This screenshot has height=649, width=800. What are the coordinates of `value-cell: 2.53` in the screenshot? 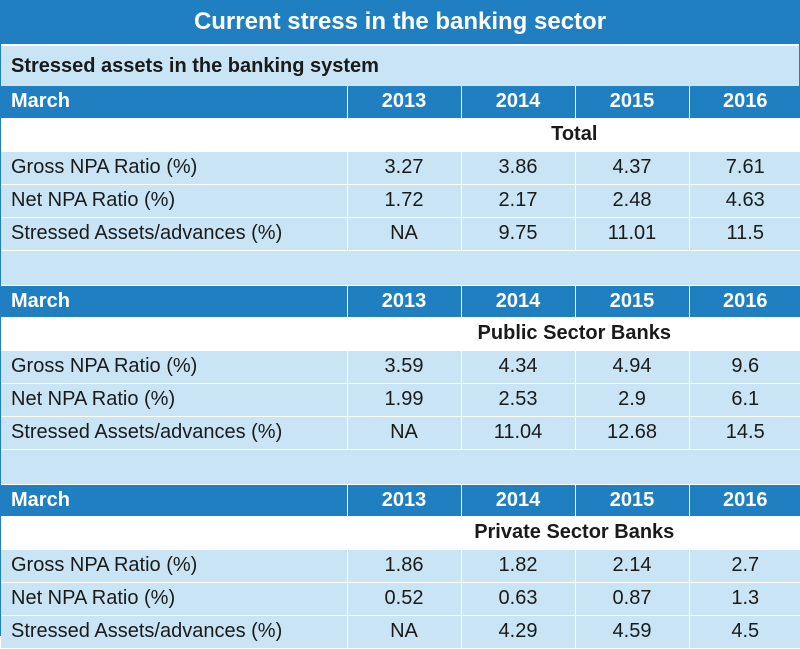 It's located at (518, 400).